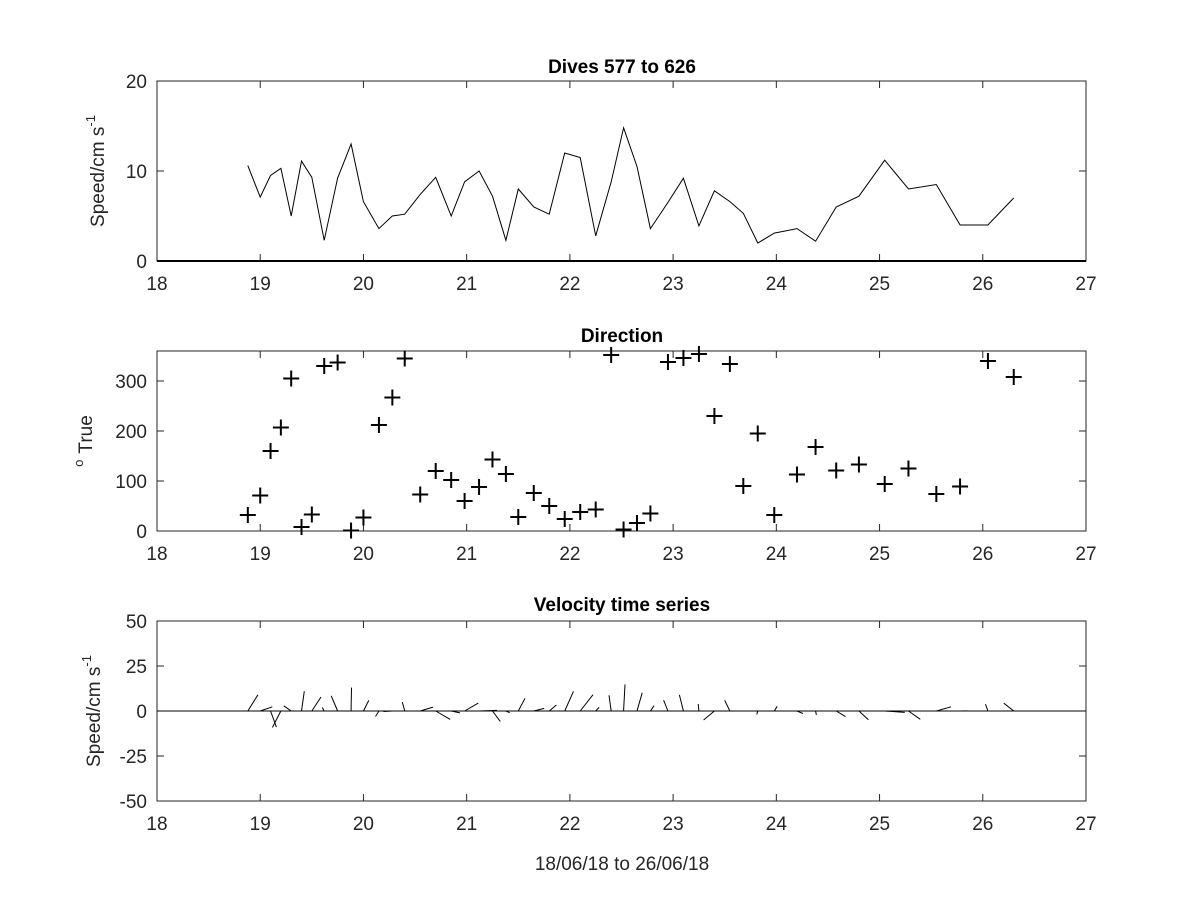 This screenshot has height=900, width=1200. Describe the element at coordinates (260, 284) in the screenshot. I see `speed-x-tick-label: 19` at that location.